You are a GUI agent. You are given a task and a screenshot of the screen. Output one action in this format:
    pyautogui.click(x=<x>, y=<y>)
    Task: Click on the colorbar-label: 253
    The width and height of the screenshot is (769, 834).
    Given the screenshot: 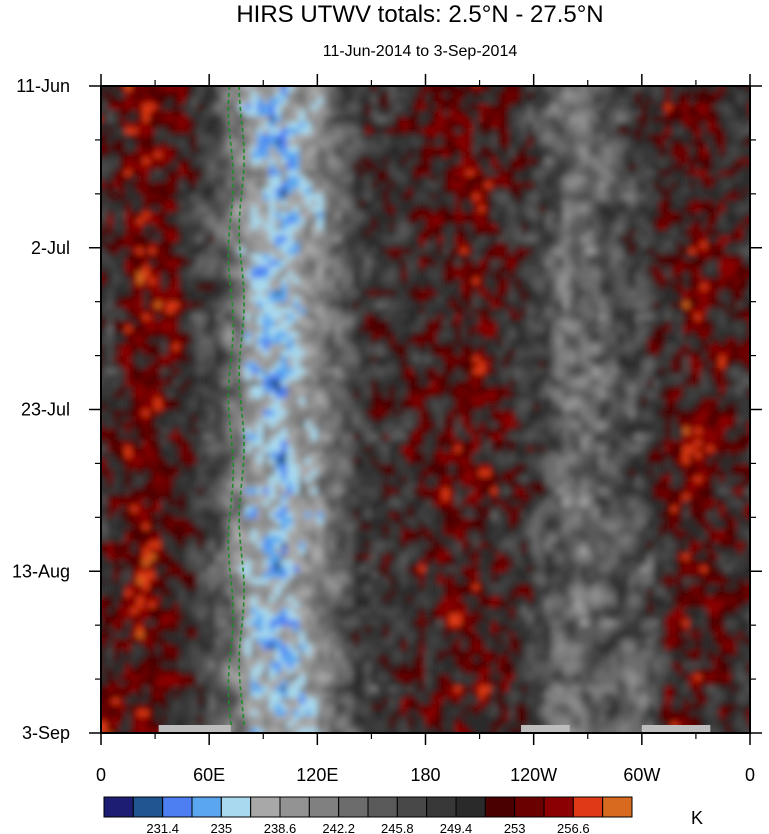 What is the action you would take?
    pyautogui.click(x=515, y=827)
    